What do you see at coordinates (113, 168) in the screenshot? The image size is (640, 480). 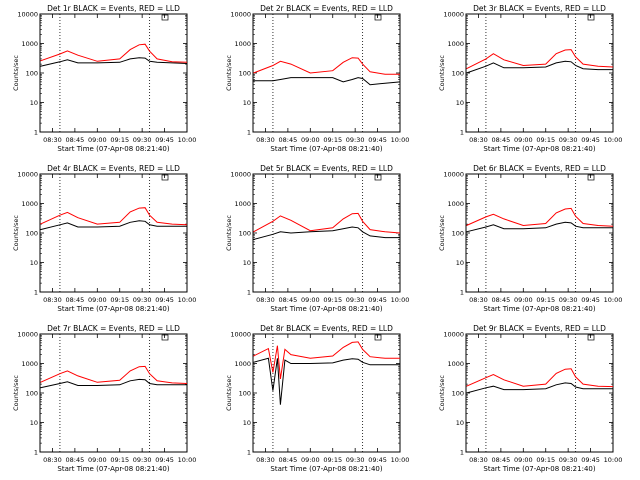 I see `chart-title: Det 4r BLACK = Events, RED = LLD` at bounding box center [113, 168].